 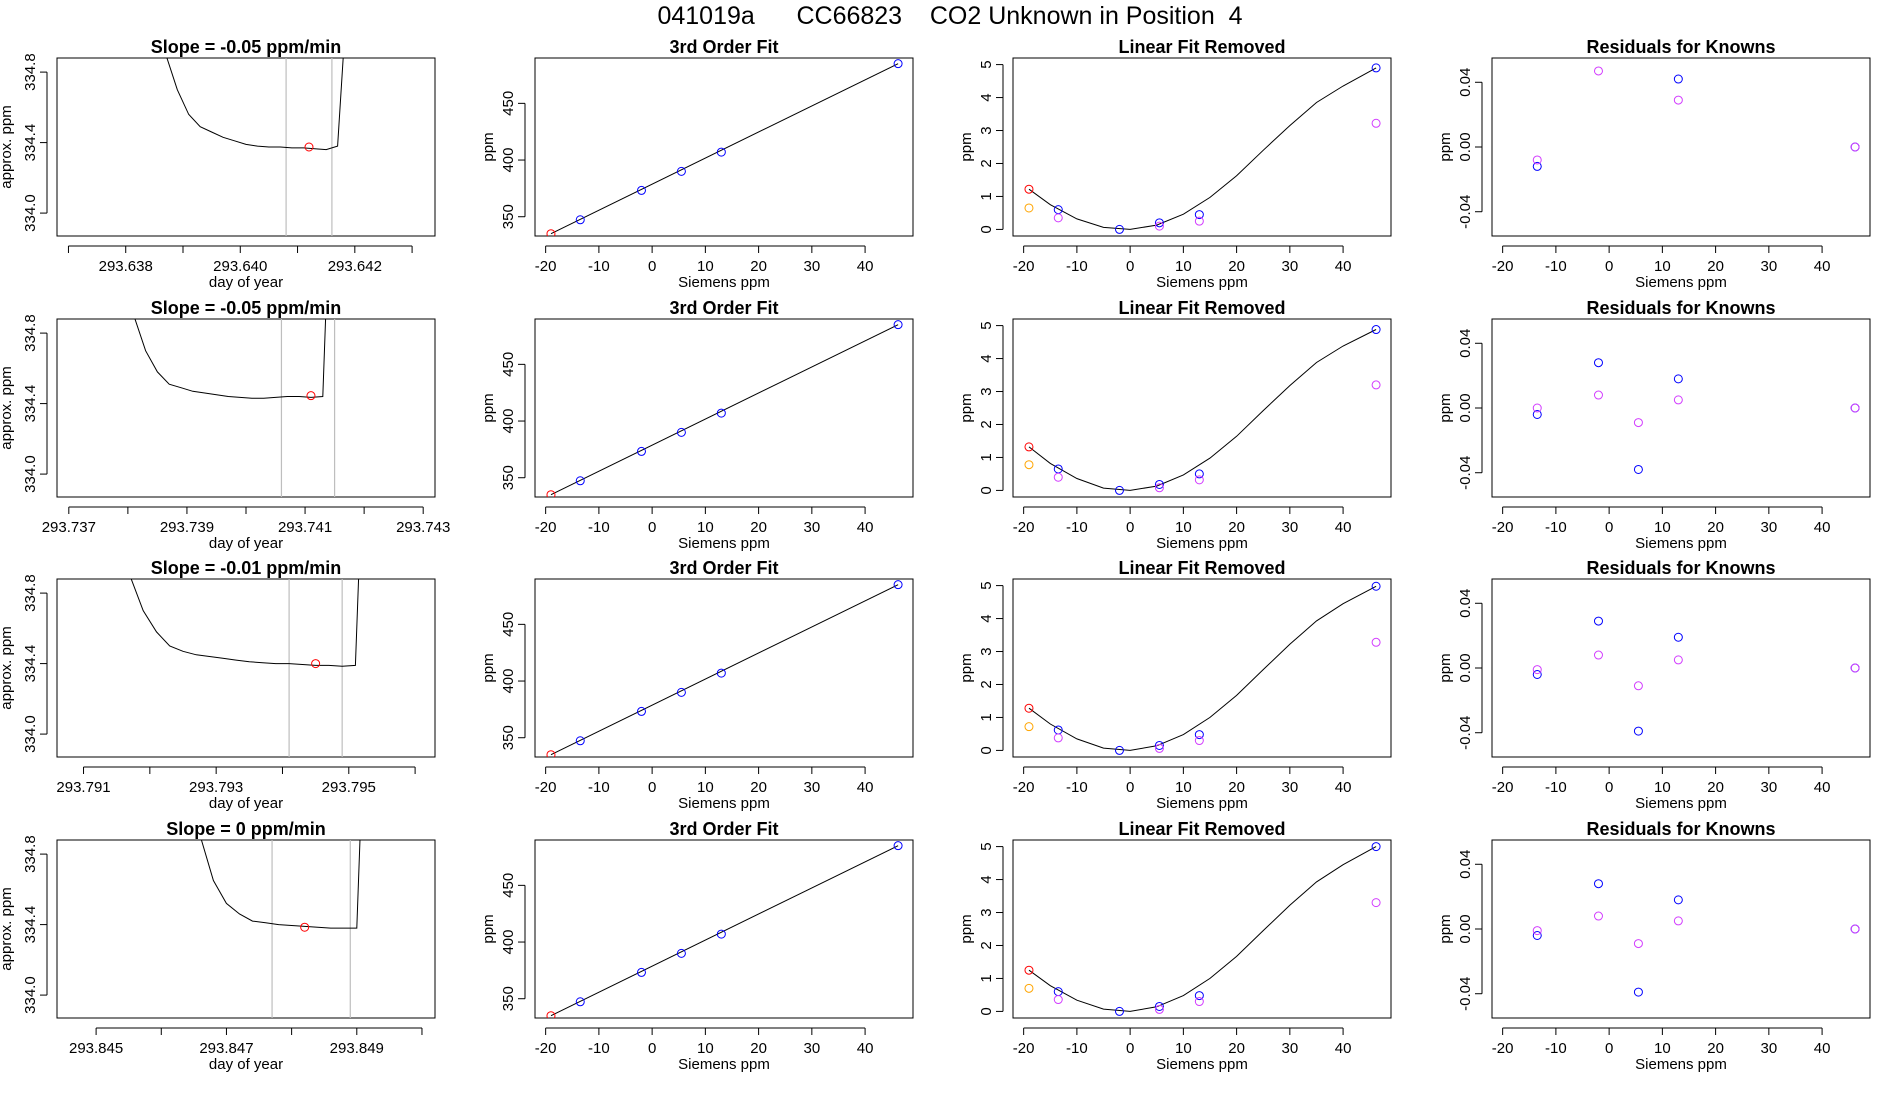 I want to click on panel-title: Slope = 0 ppm/min, so click(x=246, y=829).